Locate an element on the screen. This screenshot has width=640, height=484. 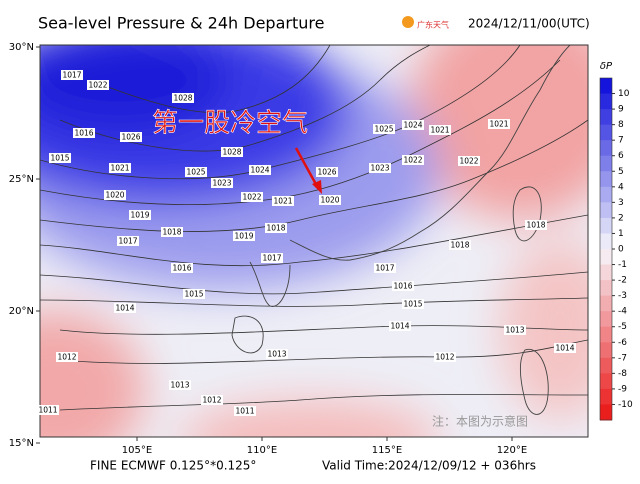
colorbar-tick-label: 5 is located at coordinates (621, 172).